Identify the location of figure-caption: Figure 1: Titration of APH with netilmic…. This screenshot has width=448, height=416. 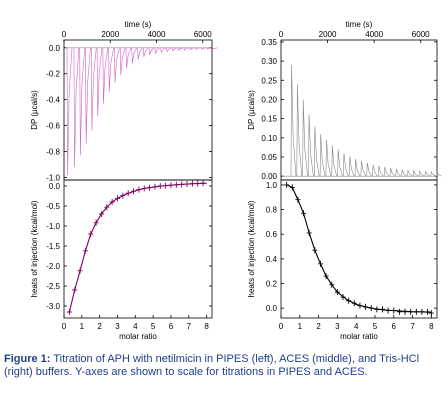
(224, 366).